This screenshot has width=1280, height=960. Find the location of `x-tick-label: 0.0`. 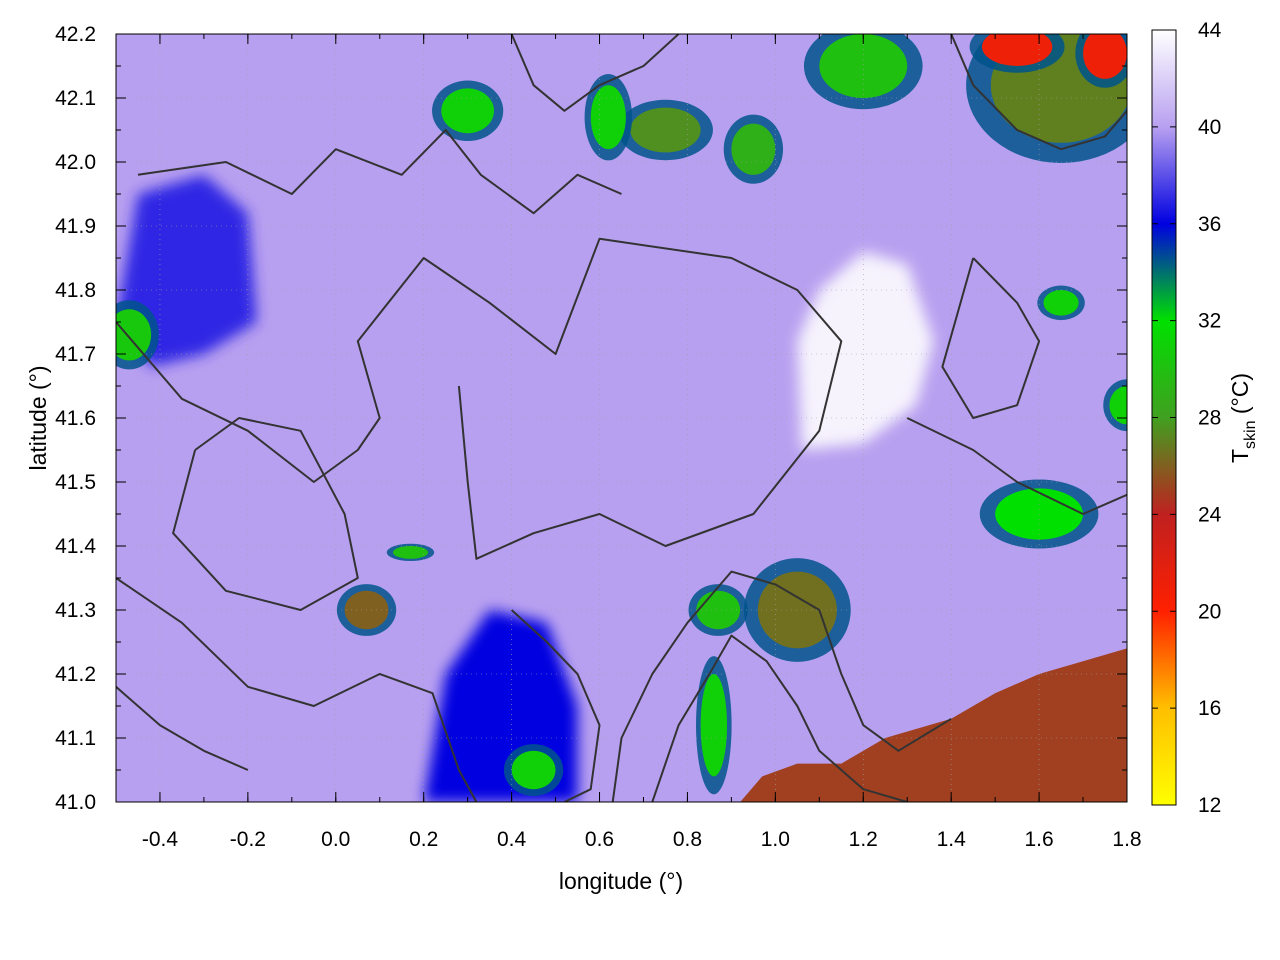

x-tick-label: 0.0 is located at coordinates (335, 839).